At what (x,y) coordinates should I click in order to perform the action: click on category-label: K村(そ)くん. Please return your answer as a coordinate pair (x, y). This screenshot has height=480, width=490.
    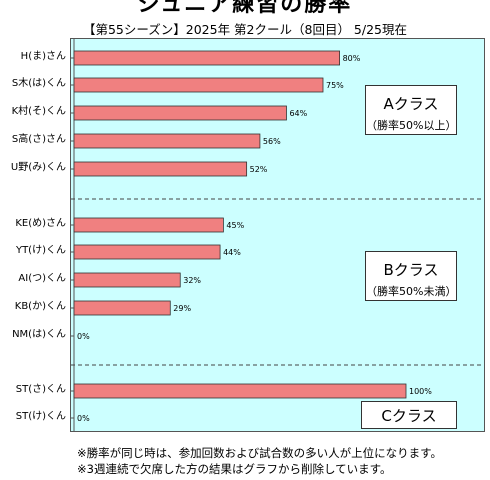
    Looking at the image, I should click on (38, 111).